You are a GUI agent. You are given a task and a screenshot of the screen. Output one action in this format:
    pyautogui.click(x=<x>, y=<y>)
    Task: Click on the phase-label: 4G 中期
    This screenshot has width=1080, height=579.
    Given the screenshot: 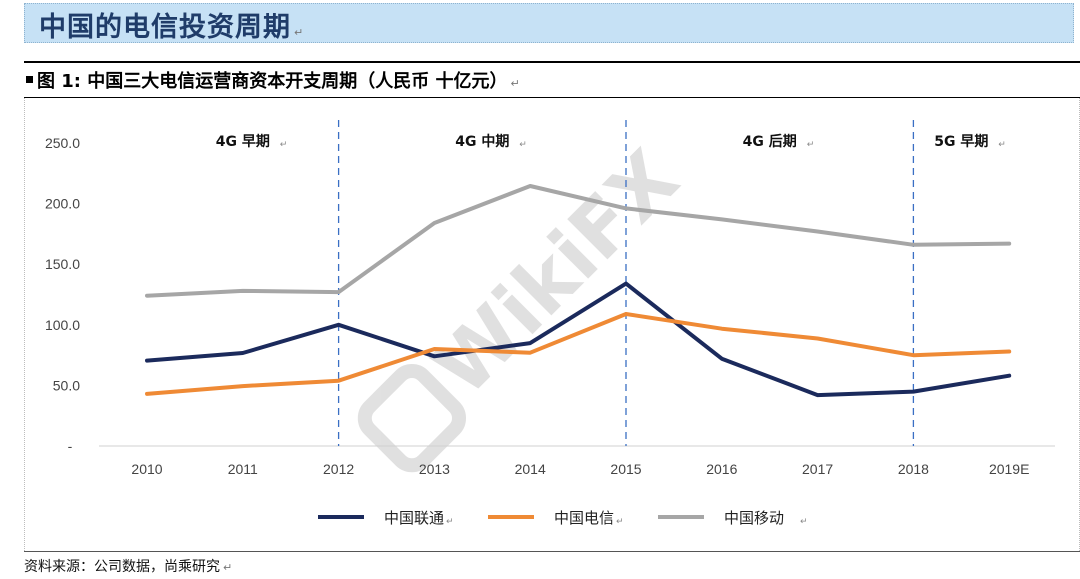 What is the action you would take?
    pyautogui.click(x=482, y=141)
    